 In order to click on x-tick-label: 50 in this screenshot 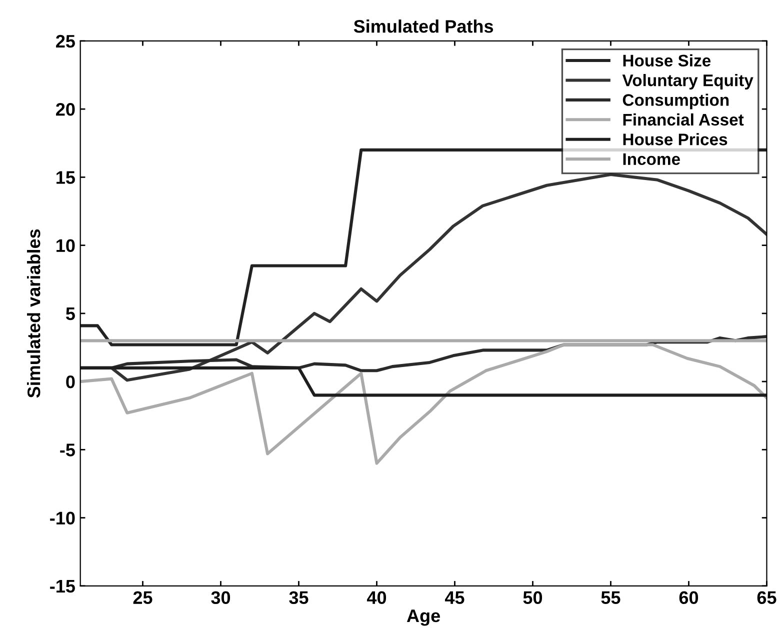, I will do `click(532, 597)`.